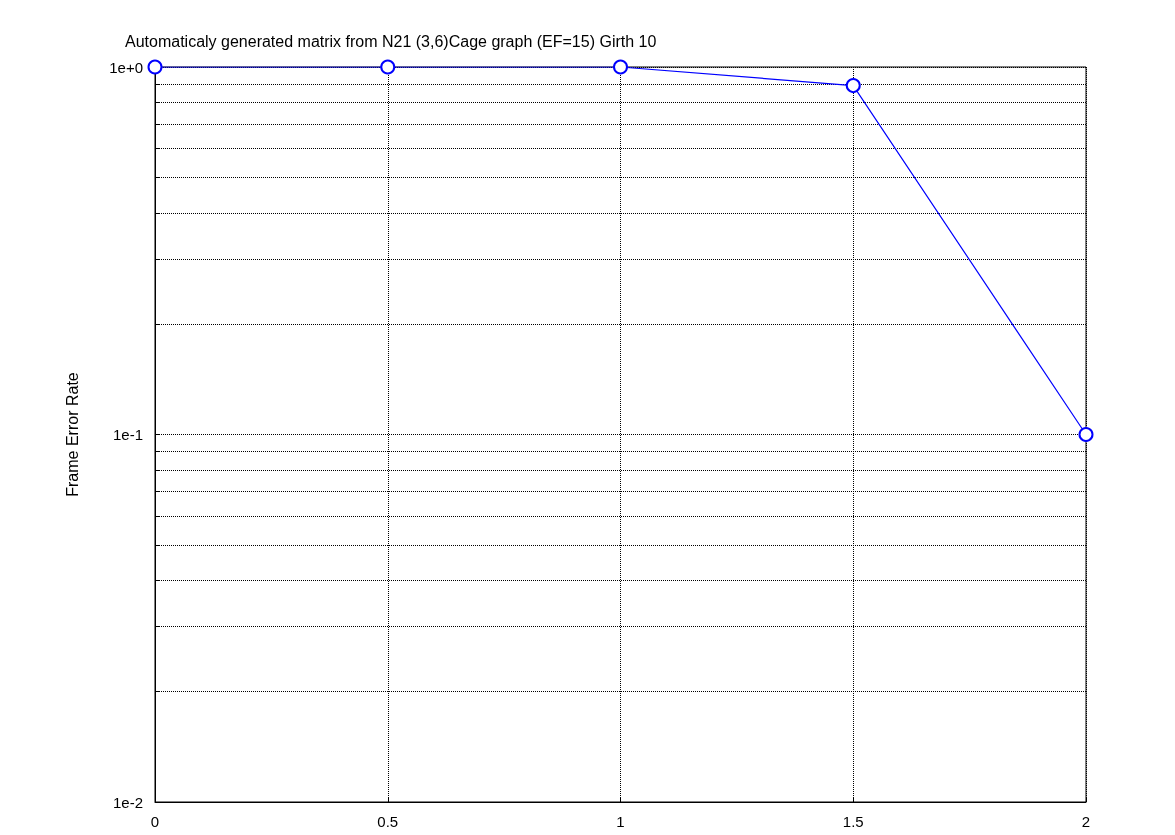 The image size is (1175, 835). What do you see at coordinates (388, 821) in the screenshot?
I see `x-tick-label: 0.5` at bounding box center [388, 821].